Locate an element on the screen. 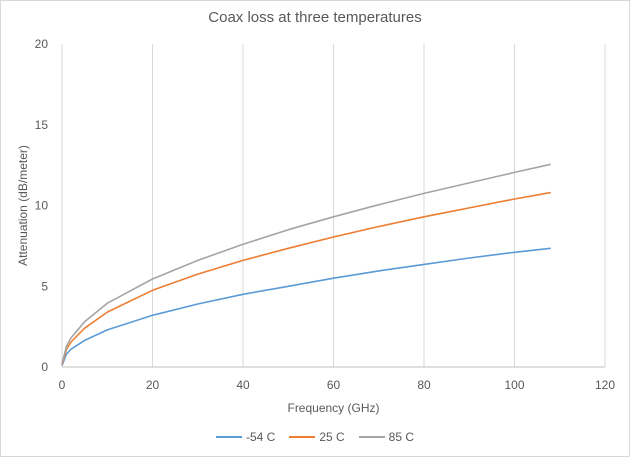  x-tick-label: 20 is located at coordinates (153, 385).